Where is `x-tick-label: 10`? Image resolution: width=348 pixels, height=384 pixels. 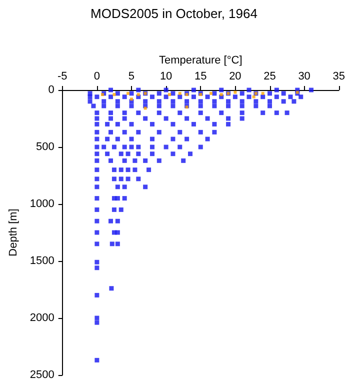
x-tick-label: 10 is located at coordinates (166, 76).